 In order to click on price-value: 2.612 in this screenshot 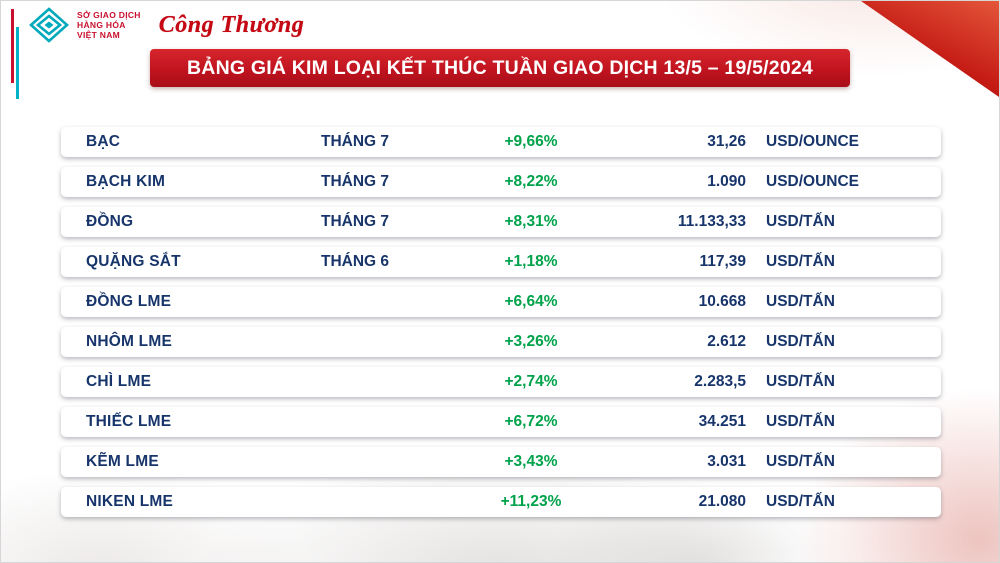, I will do `click(726, 341)`.